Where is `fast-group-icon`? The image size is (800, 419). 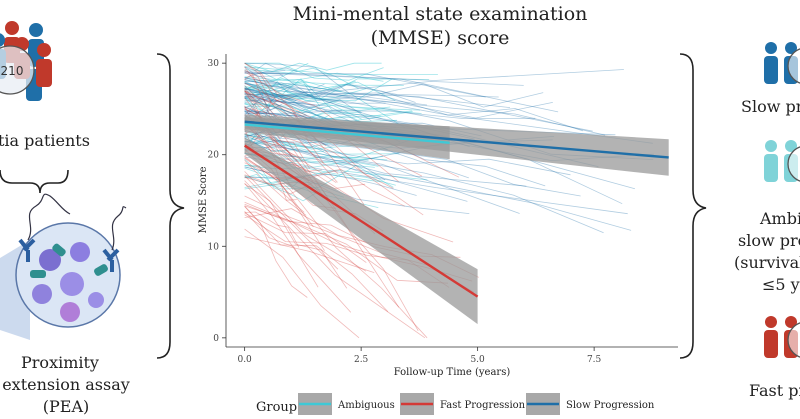
fast-group-icon is located at coordinates (782, 337).